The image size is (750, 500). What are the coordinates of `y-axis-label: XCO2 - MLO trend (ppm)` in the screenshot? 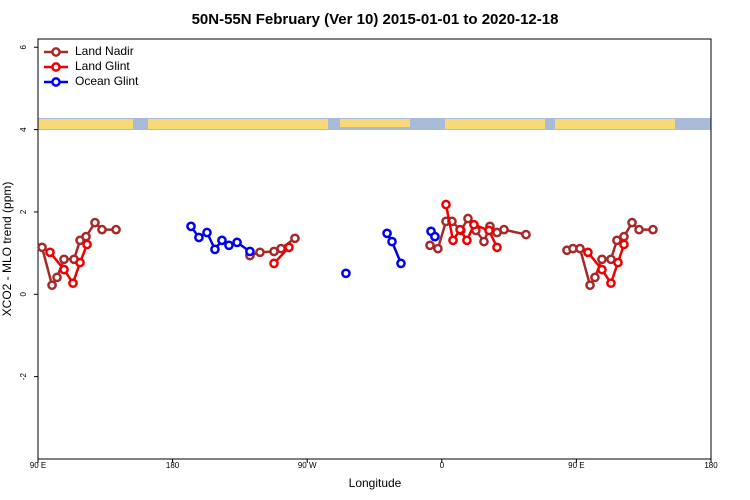 It's located at (7, 249).